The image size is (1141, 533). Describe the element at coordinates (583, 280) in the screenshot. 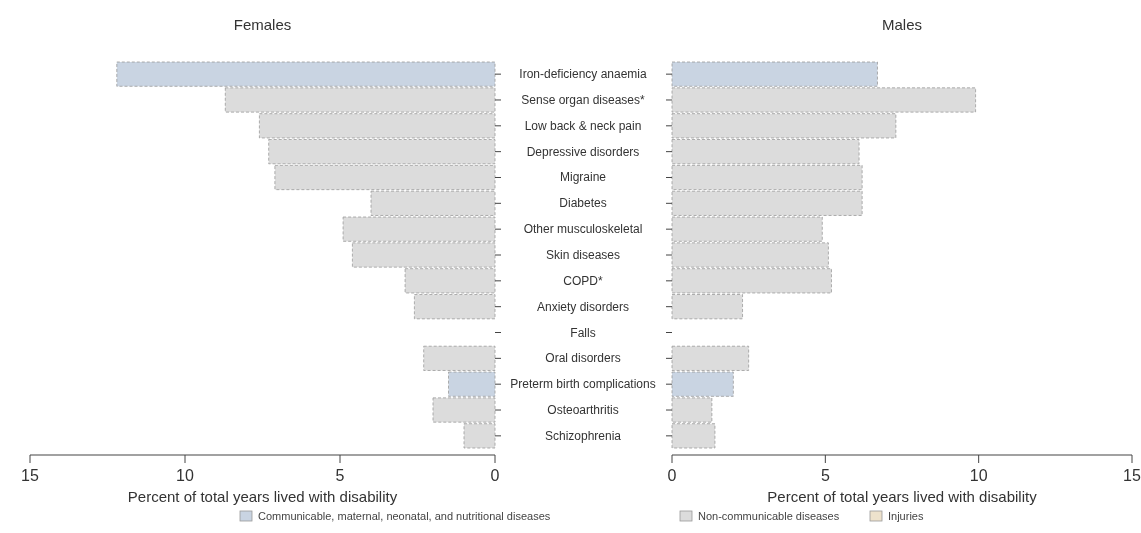

I see `y-tick-label: COPD*` at that location.